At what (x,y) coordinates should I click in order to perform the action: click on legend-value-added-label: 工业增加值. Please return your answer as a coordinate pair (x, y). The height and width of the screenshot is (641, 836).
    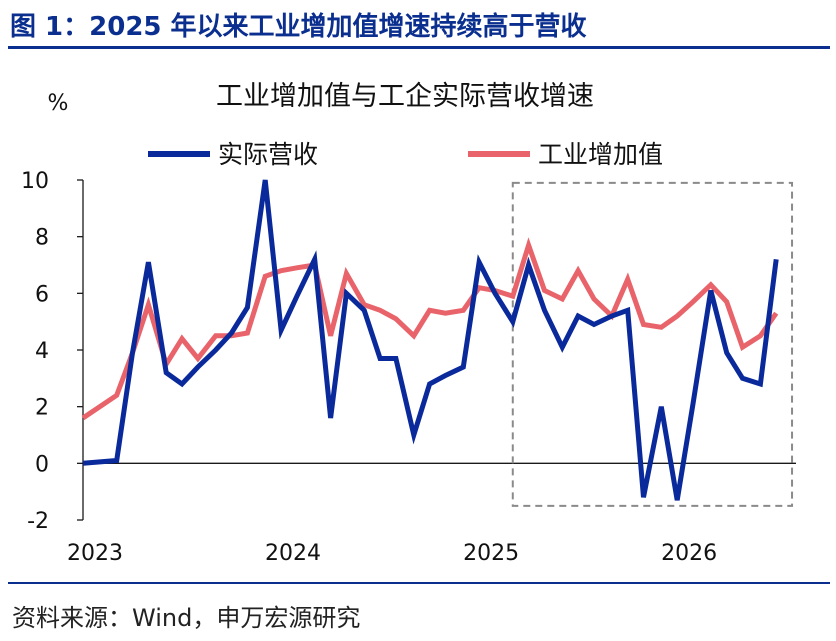
    Looking at the image, I should click on (600, 154).